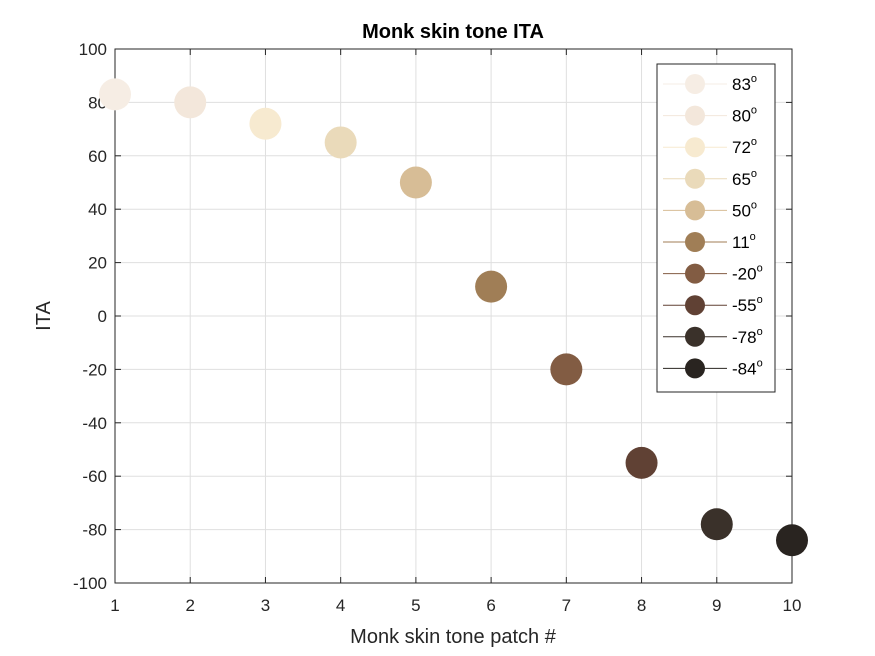 The image size is (875, 656). What do you see at coordinates (94, 423) in the screenshot?
I see `y-tick-label: -40` at bounding box center [94, 423].